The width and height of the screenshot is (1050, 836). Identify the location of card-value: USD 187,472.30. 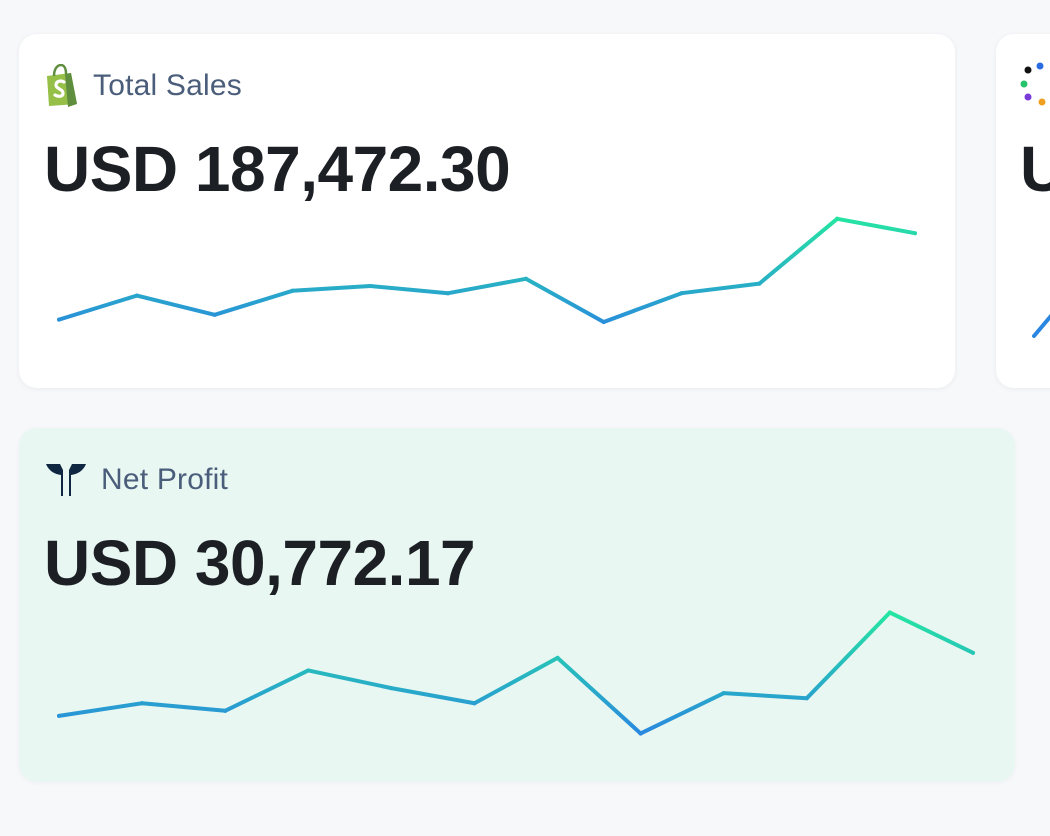
(277, 169).